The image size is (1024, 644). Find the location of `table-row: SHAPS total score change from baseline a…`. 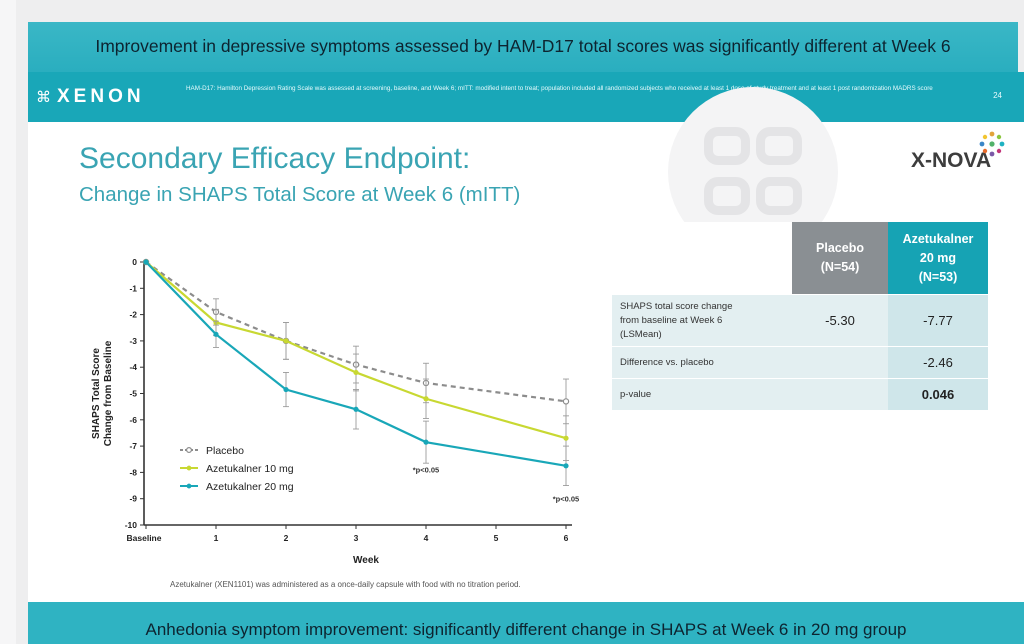

table-row: SHAPS total score change from baseline a… is located at coordinates (800, 320).